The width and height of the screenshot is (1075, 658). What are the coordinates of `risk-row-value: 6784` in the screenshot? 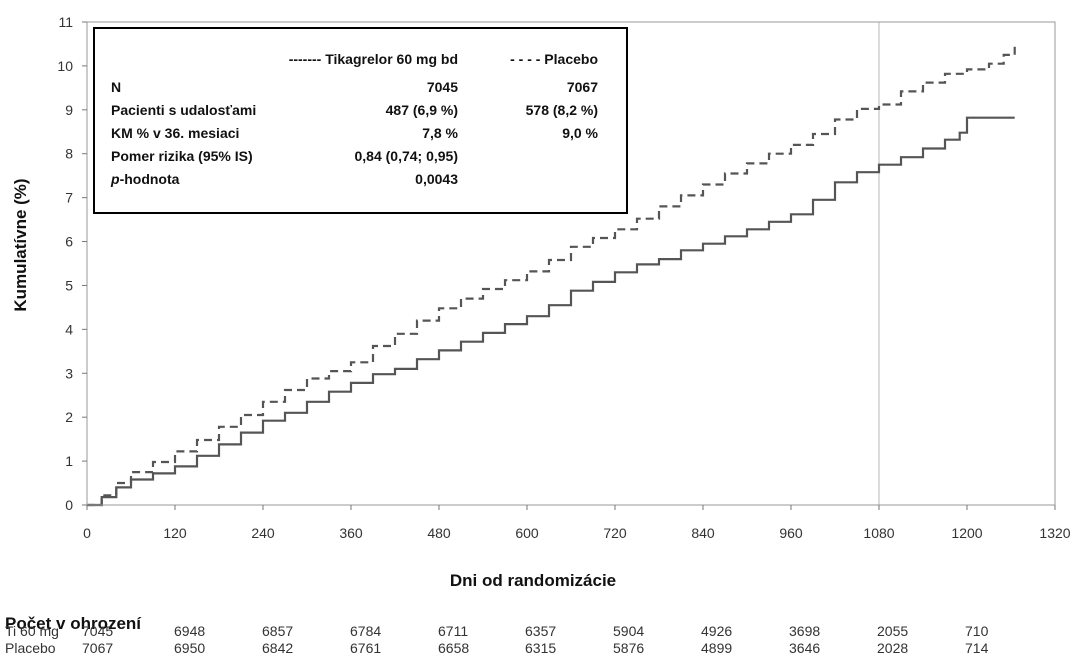 It's located at (366, 631).